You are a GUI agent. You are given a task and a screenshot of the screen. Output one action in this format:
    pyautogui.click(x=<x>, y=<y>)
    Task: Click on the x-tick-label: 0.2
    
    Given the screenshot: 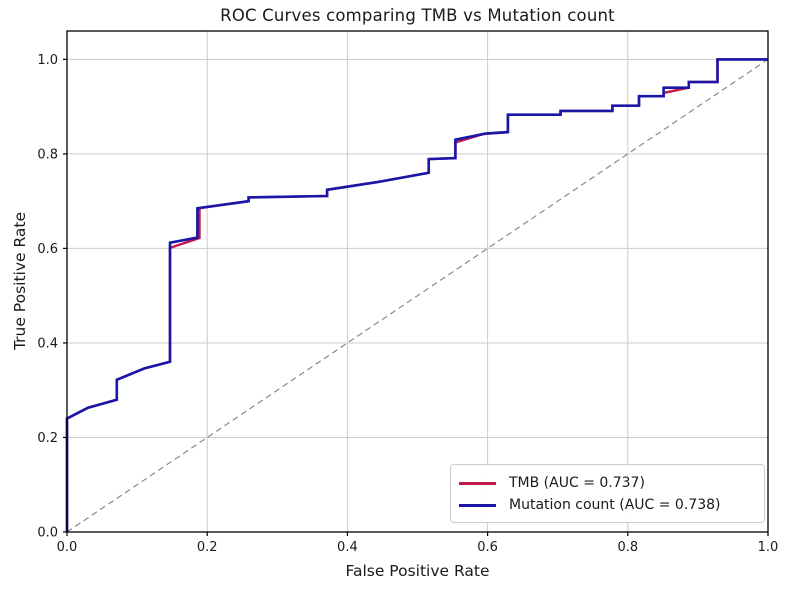 What is the action you would take?
    pyautogui.click(x=207, y=547)
    